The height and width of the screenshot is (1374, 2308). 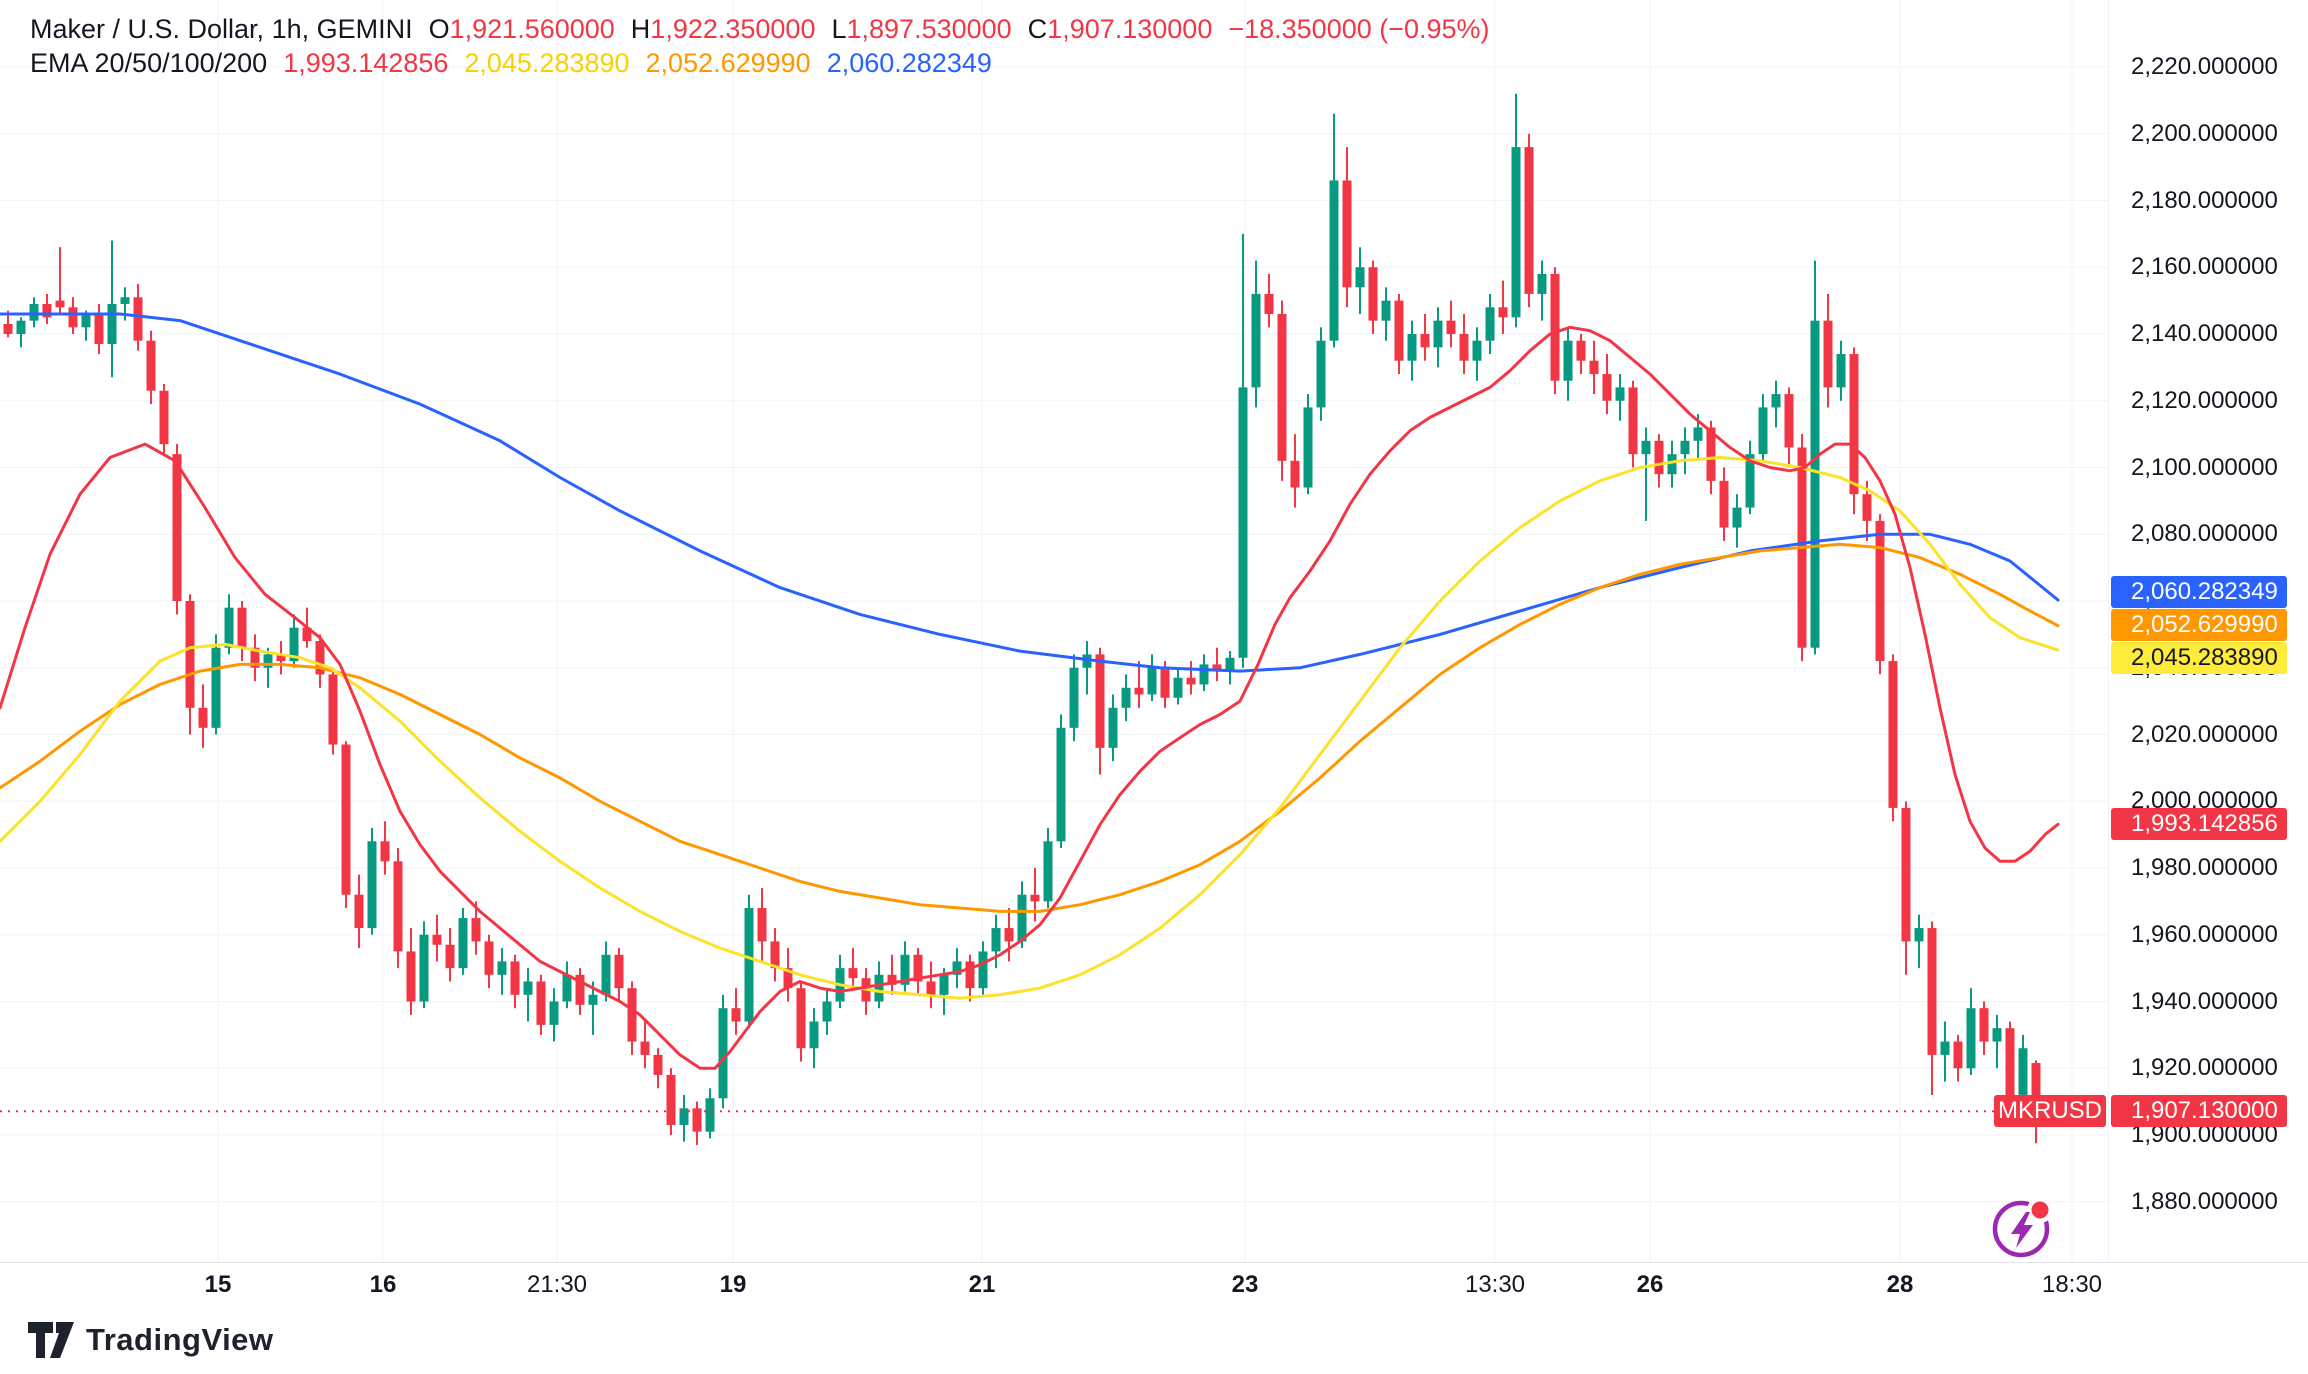 I want to click on price-tick-label: 1,960.000000, so click(x=2204, y=934).